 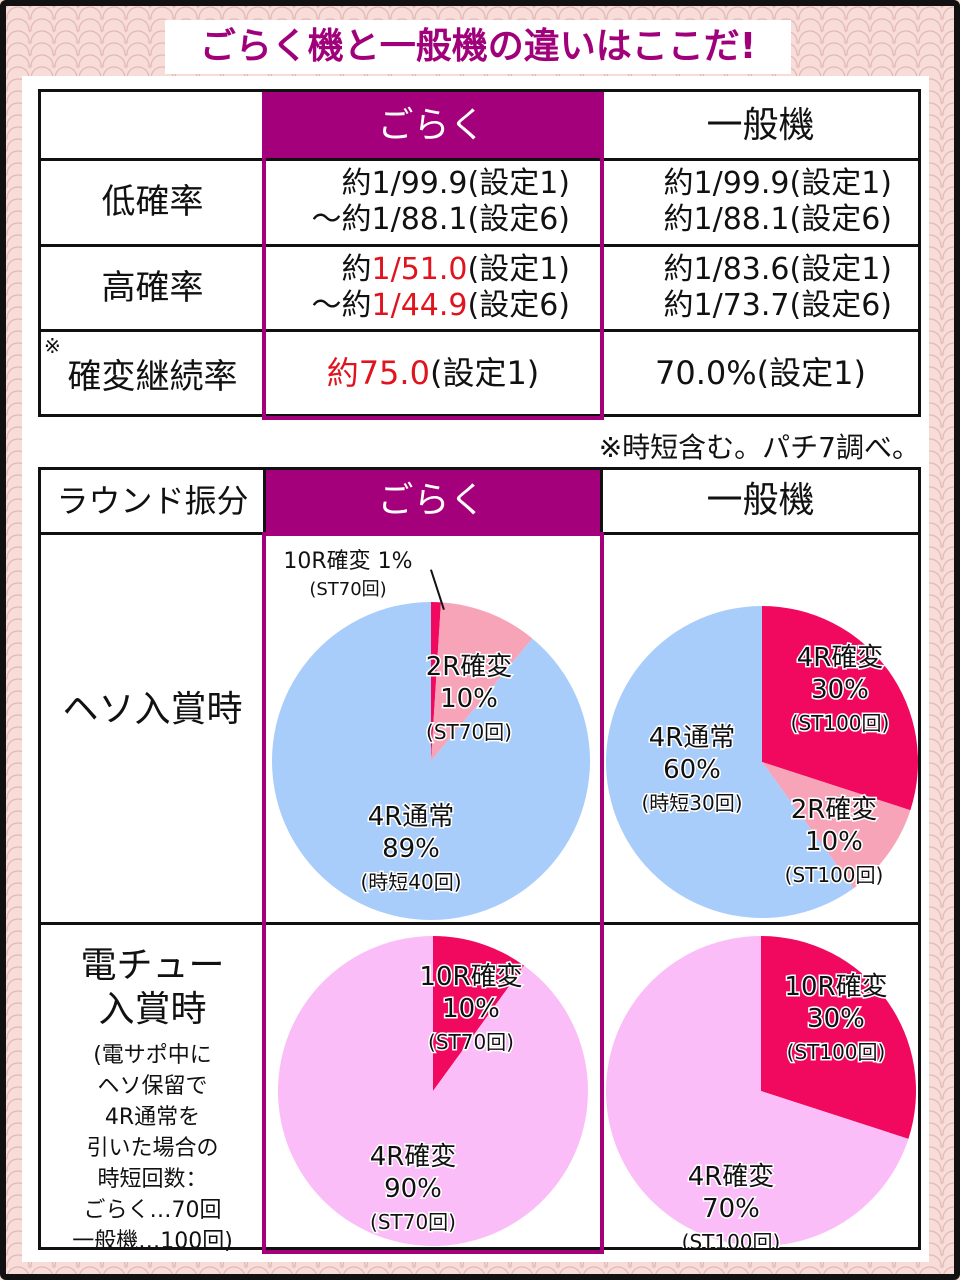 I want to click on t2-line-top, so click(x=479, y=468).